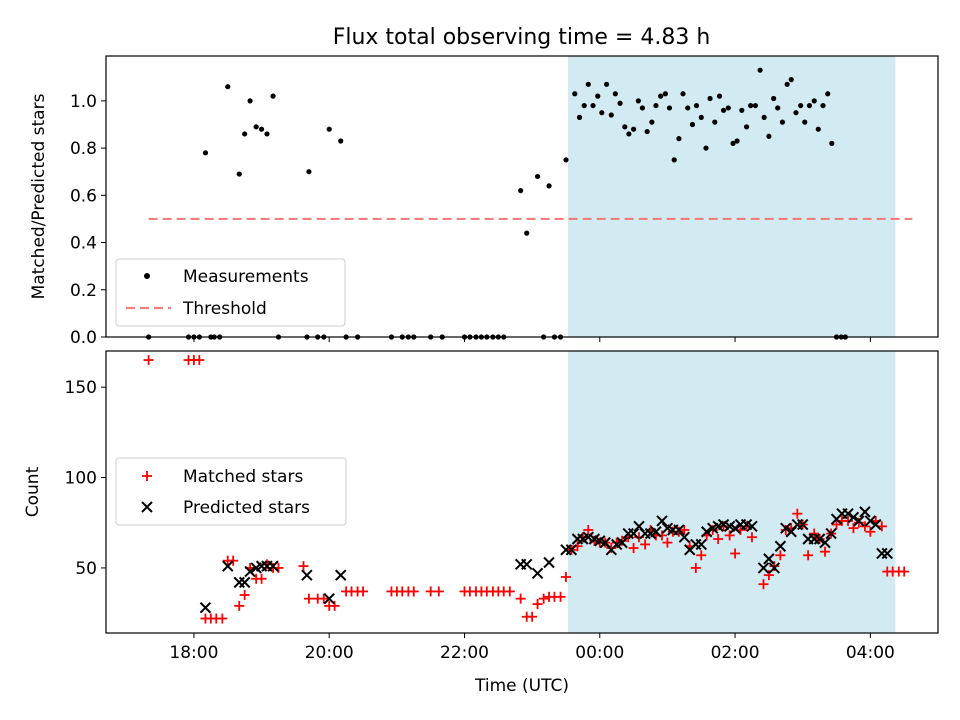 The image size is (960, 720). What do you see at coordinates (870, 653) in the screenshot?
I see `x-tick-label: 04:00` at bounding box center [870, 653].